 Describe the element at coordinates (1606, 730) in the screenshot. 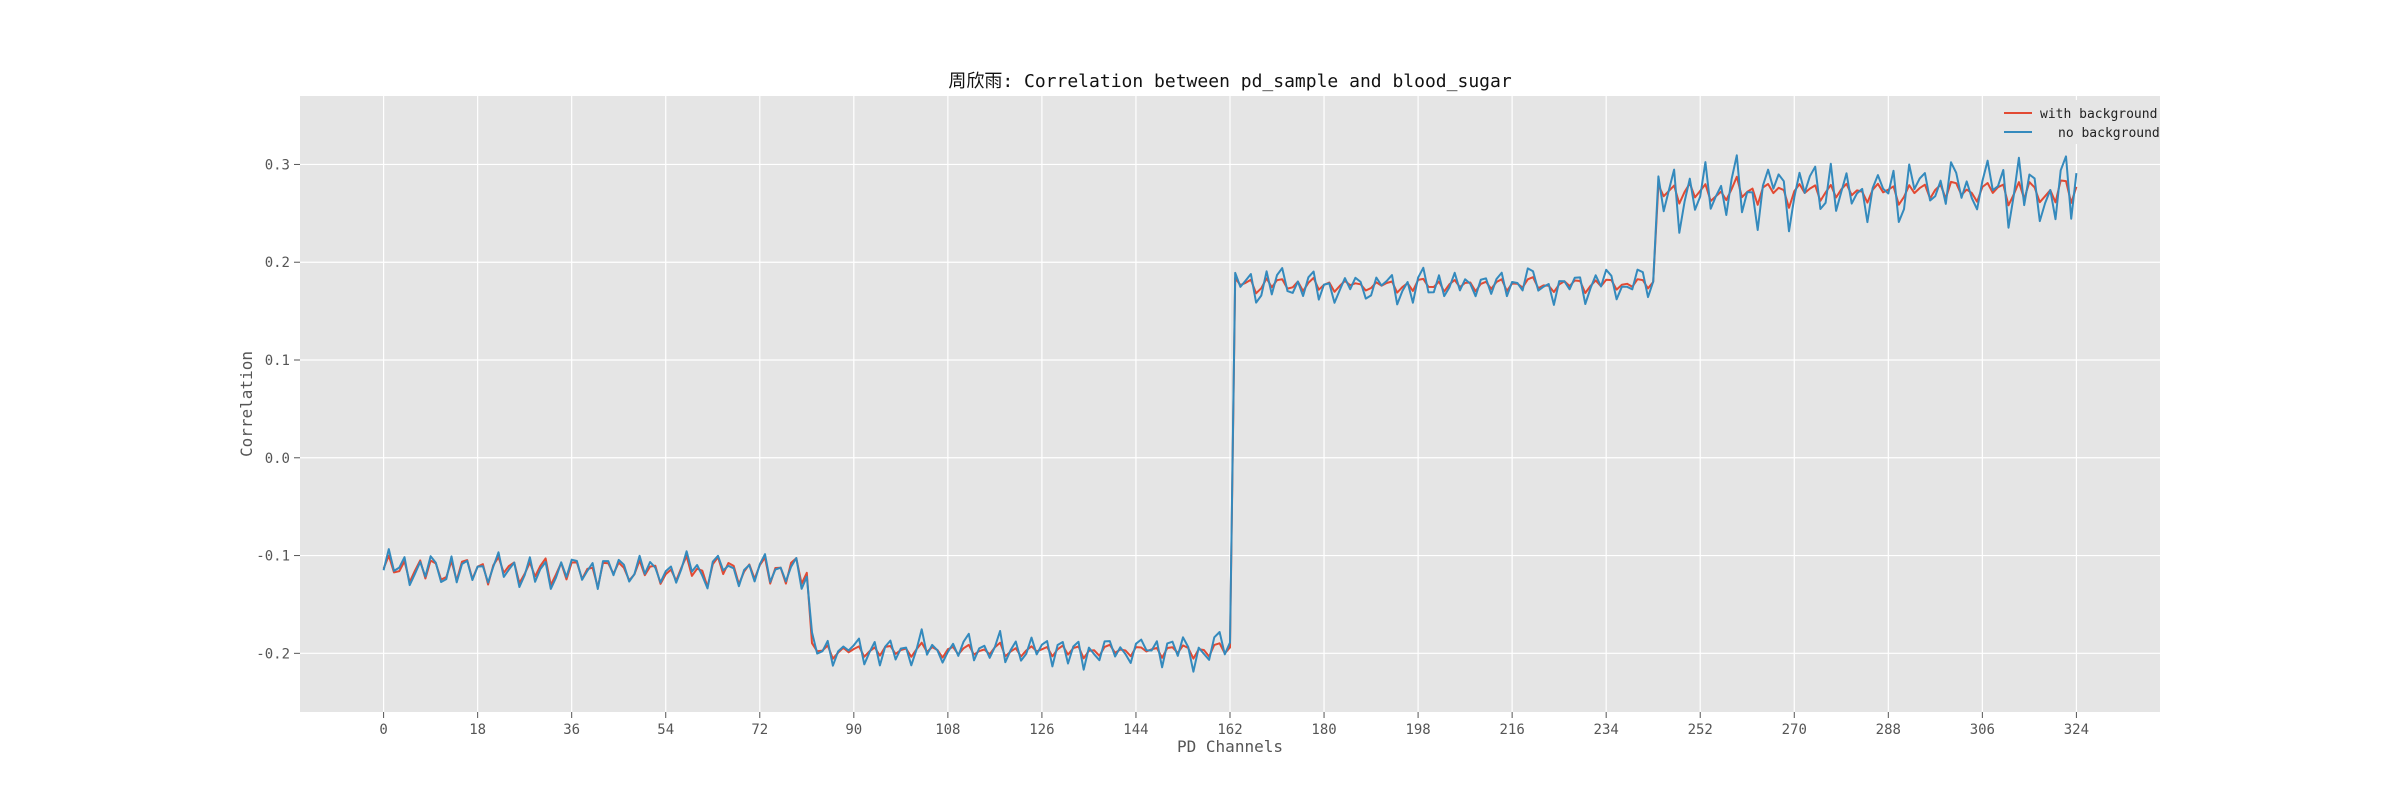

I see `x-tick-label: 234` at that location.